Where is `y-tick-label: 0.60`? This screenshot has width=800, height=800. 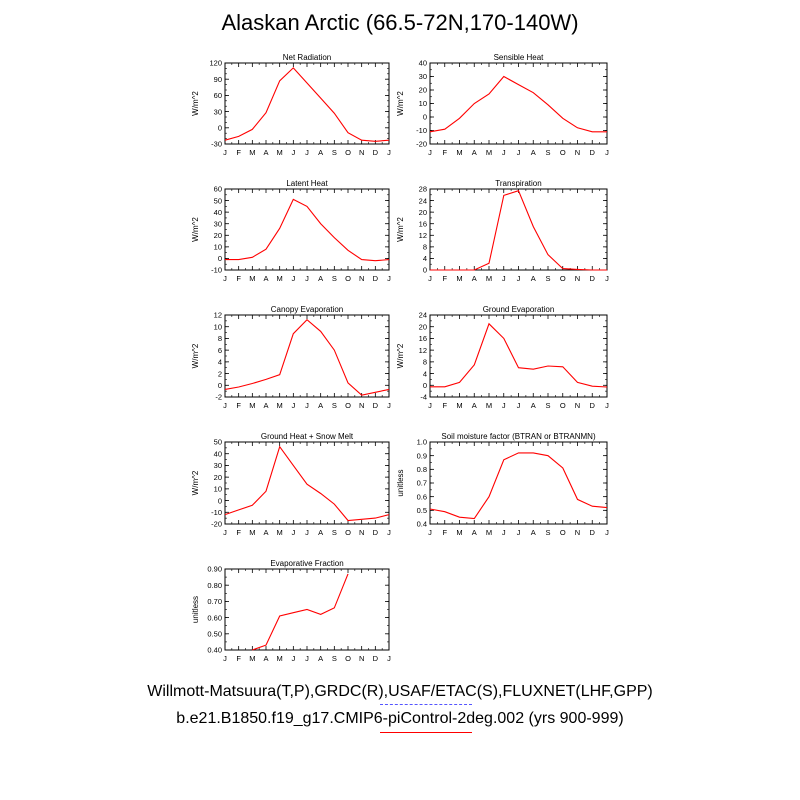 y-tick-label: 0.60 is located at coordinates (214, 617).